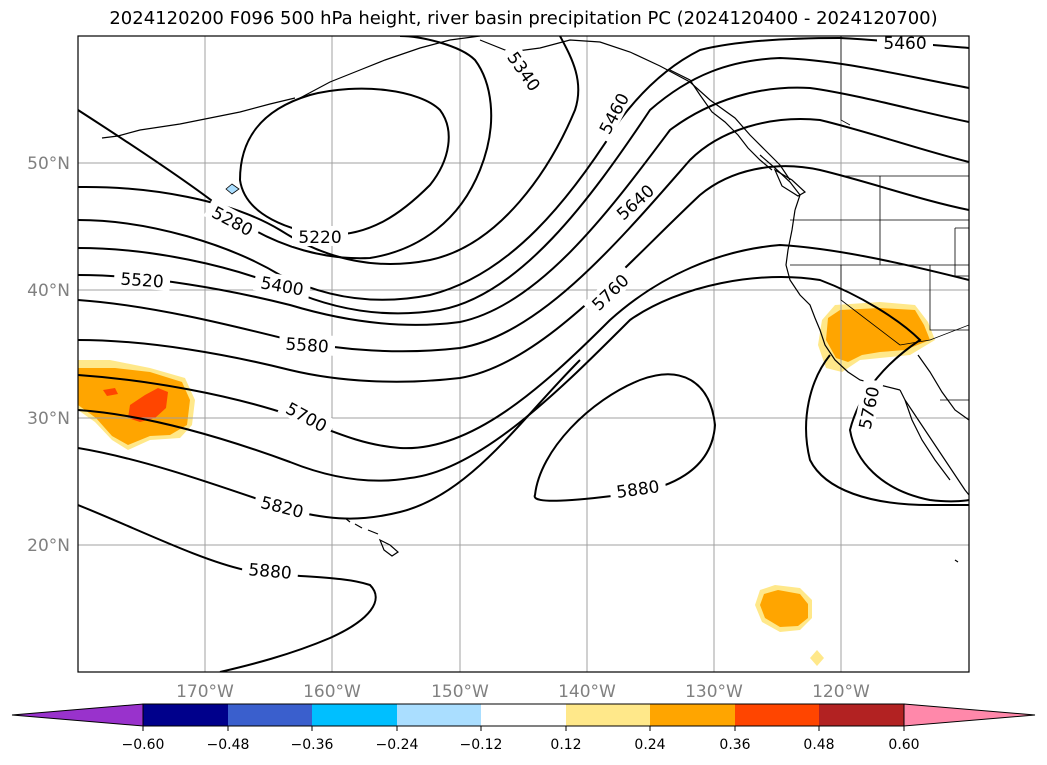 The height and width of the screenshot is (765, 1047). I want to click on lon-label-170w: 170°W, so click(205, 692).